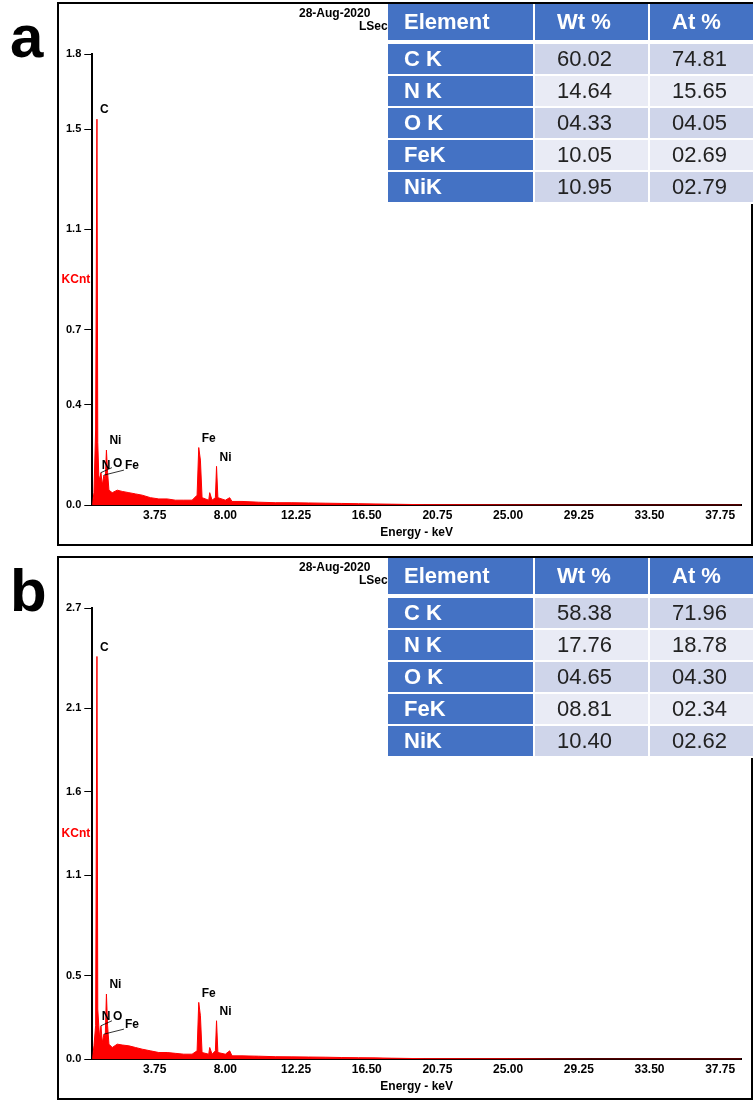 The width and height of the screenshot is (753, 1101). Describe the element at coordinates (701, 59) in the screenshot. I see `annotation: 74.81` at that location.